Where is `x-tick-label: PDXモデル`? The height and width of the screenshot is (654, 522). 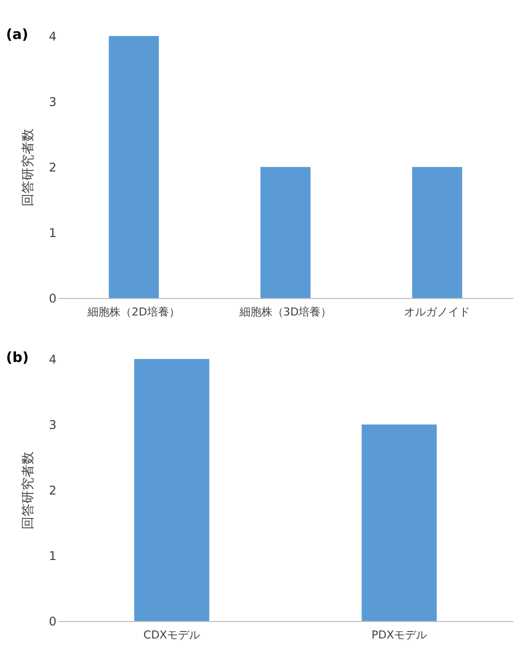 x-tick-label: PDXモデル is located at coordinates (399, 635).